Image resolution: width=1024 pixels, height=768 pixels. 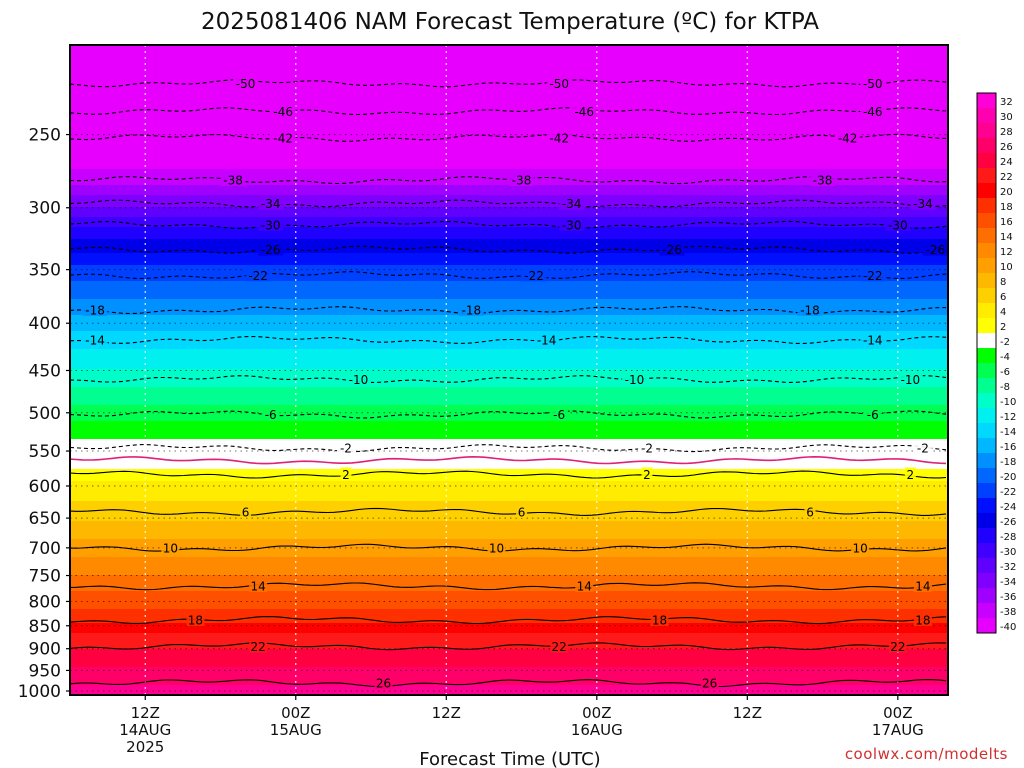 What do you see at coordinates (1008, 507) in the screenshot?
I see `colorbar-label: -24` at bounding box center [1008, 507].